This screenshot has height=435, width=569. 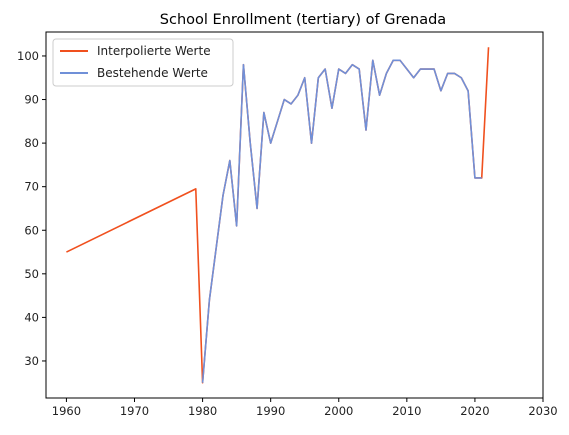 What do you see at coordinates (305, 408) in the screenshot?
I see `x-axis: 1960 1970 1980 1990 2000 2010 2020 2030` at bounding box center [305, 408].